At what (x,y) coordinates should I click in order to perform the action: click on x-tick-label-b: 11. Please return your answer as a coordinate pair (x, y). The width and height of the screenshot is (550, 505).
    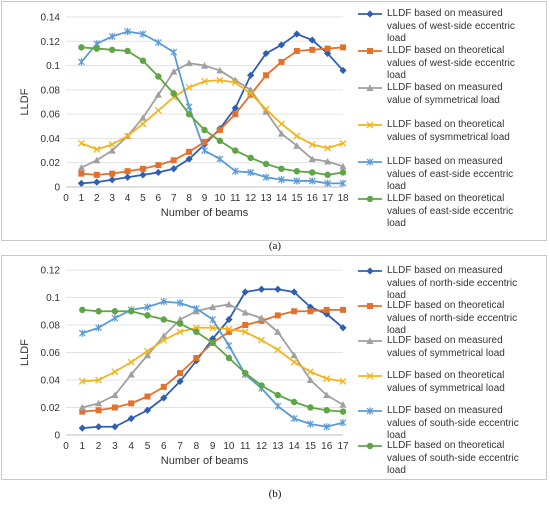
    Looking at the image, I should click on (245, 446).